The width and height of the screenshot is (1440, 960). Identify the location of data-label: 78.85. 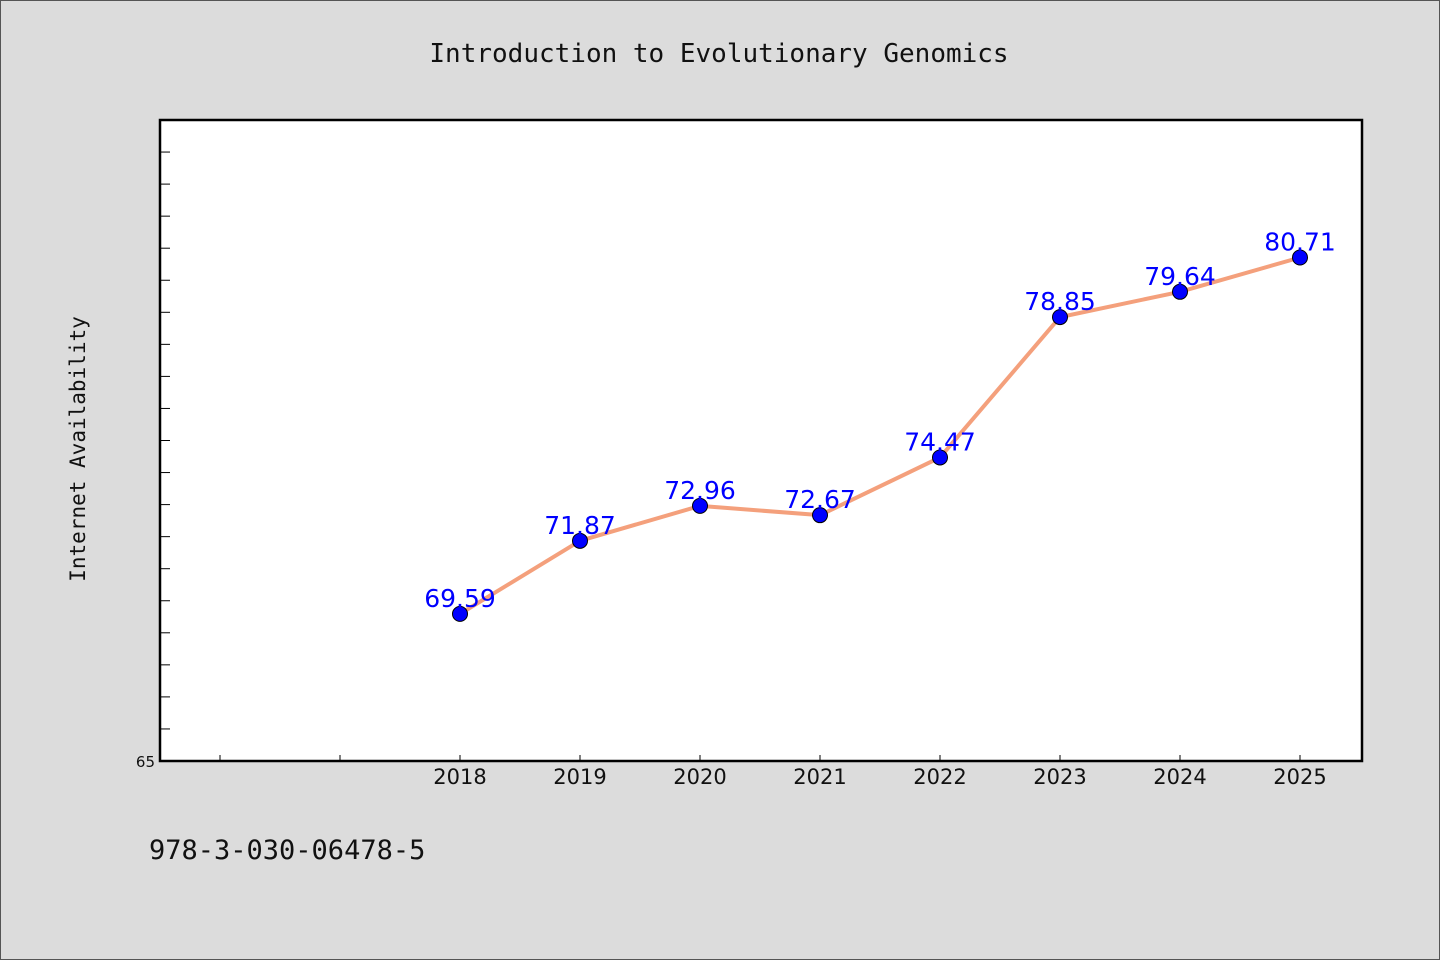
(1060, 301).